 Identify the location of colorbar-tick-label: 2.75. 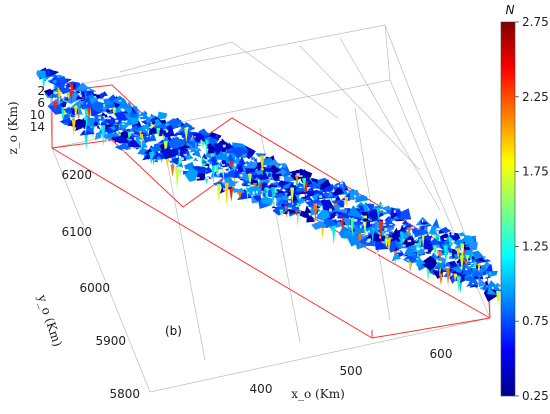
(535, 22).